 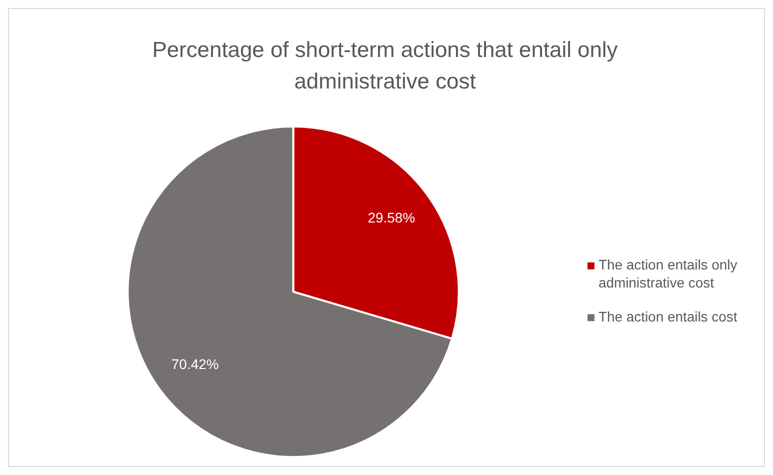 I want to click on chart-title: Percentage of short-term actions that entail only administrative cost, so click(x=385, y=65).